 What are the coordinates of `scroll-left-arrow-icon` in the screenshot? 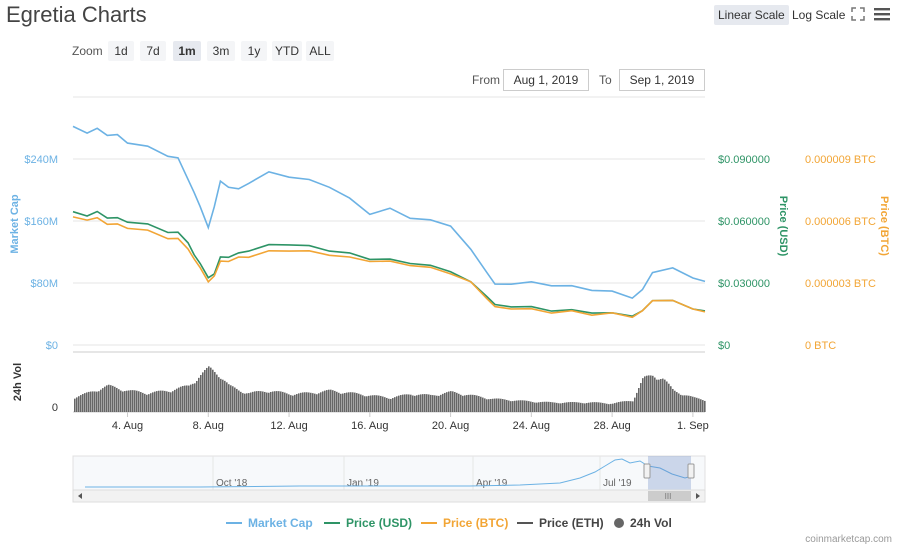 It's located at (80, 496).